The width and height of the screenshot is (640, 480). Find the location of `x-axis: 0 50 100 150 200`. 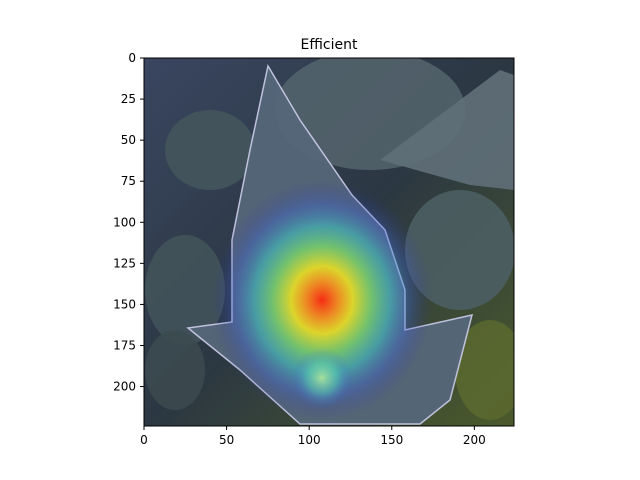

x-axis: 0 50 100 150 200 is located at coordinates (313, 436).